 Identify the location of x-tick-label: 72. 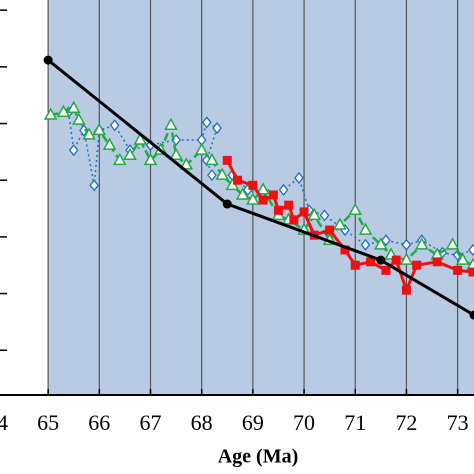
(406, 422).